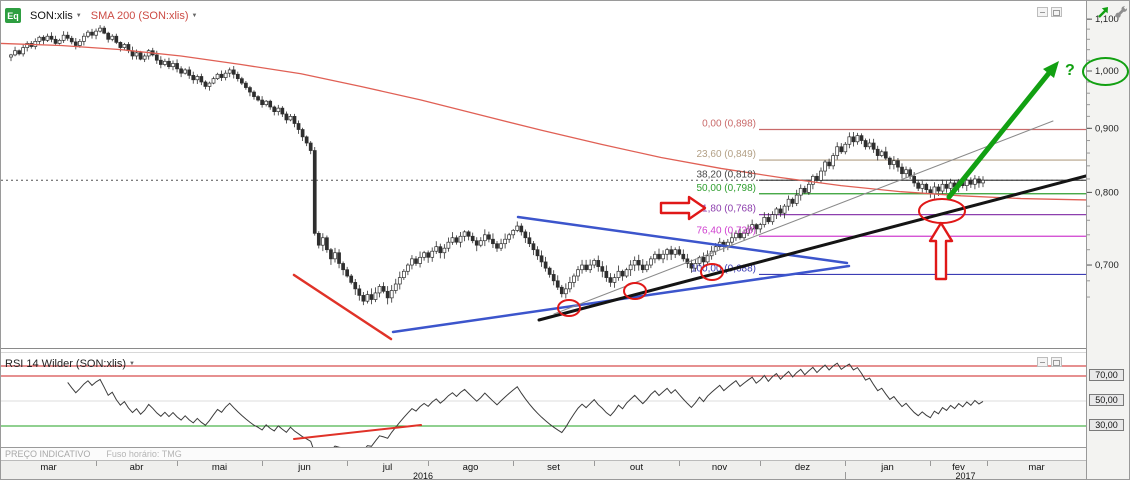  I want to click on red-circle-annotation, so click(712, 272).